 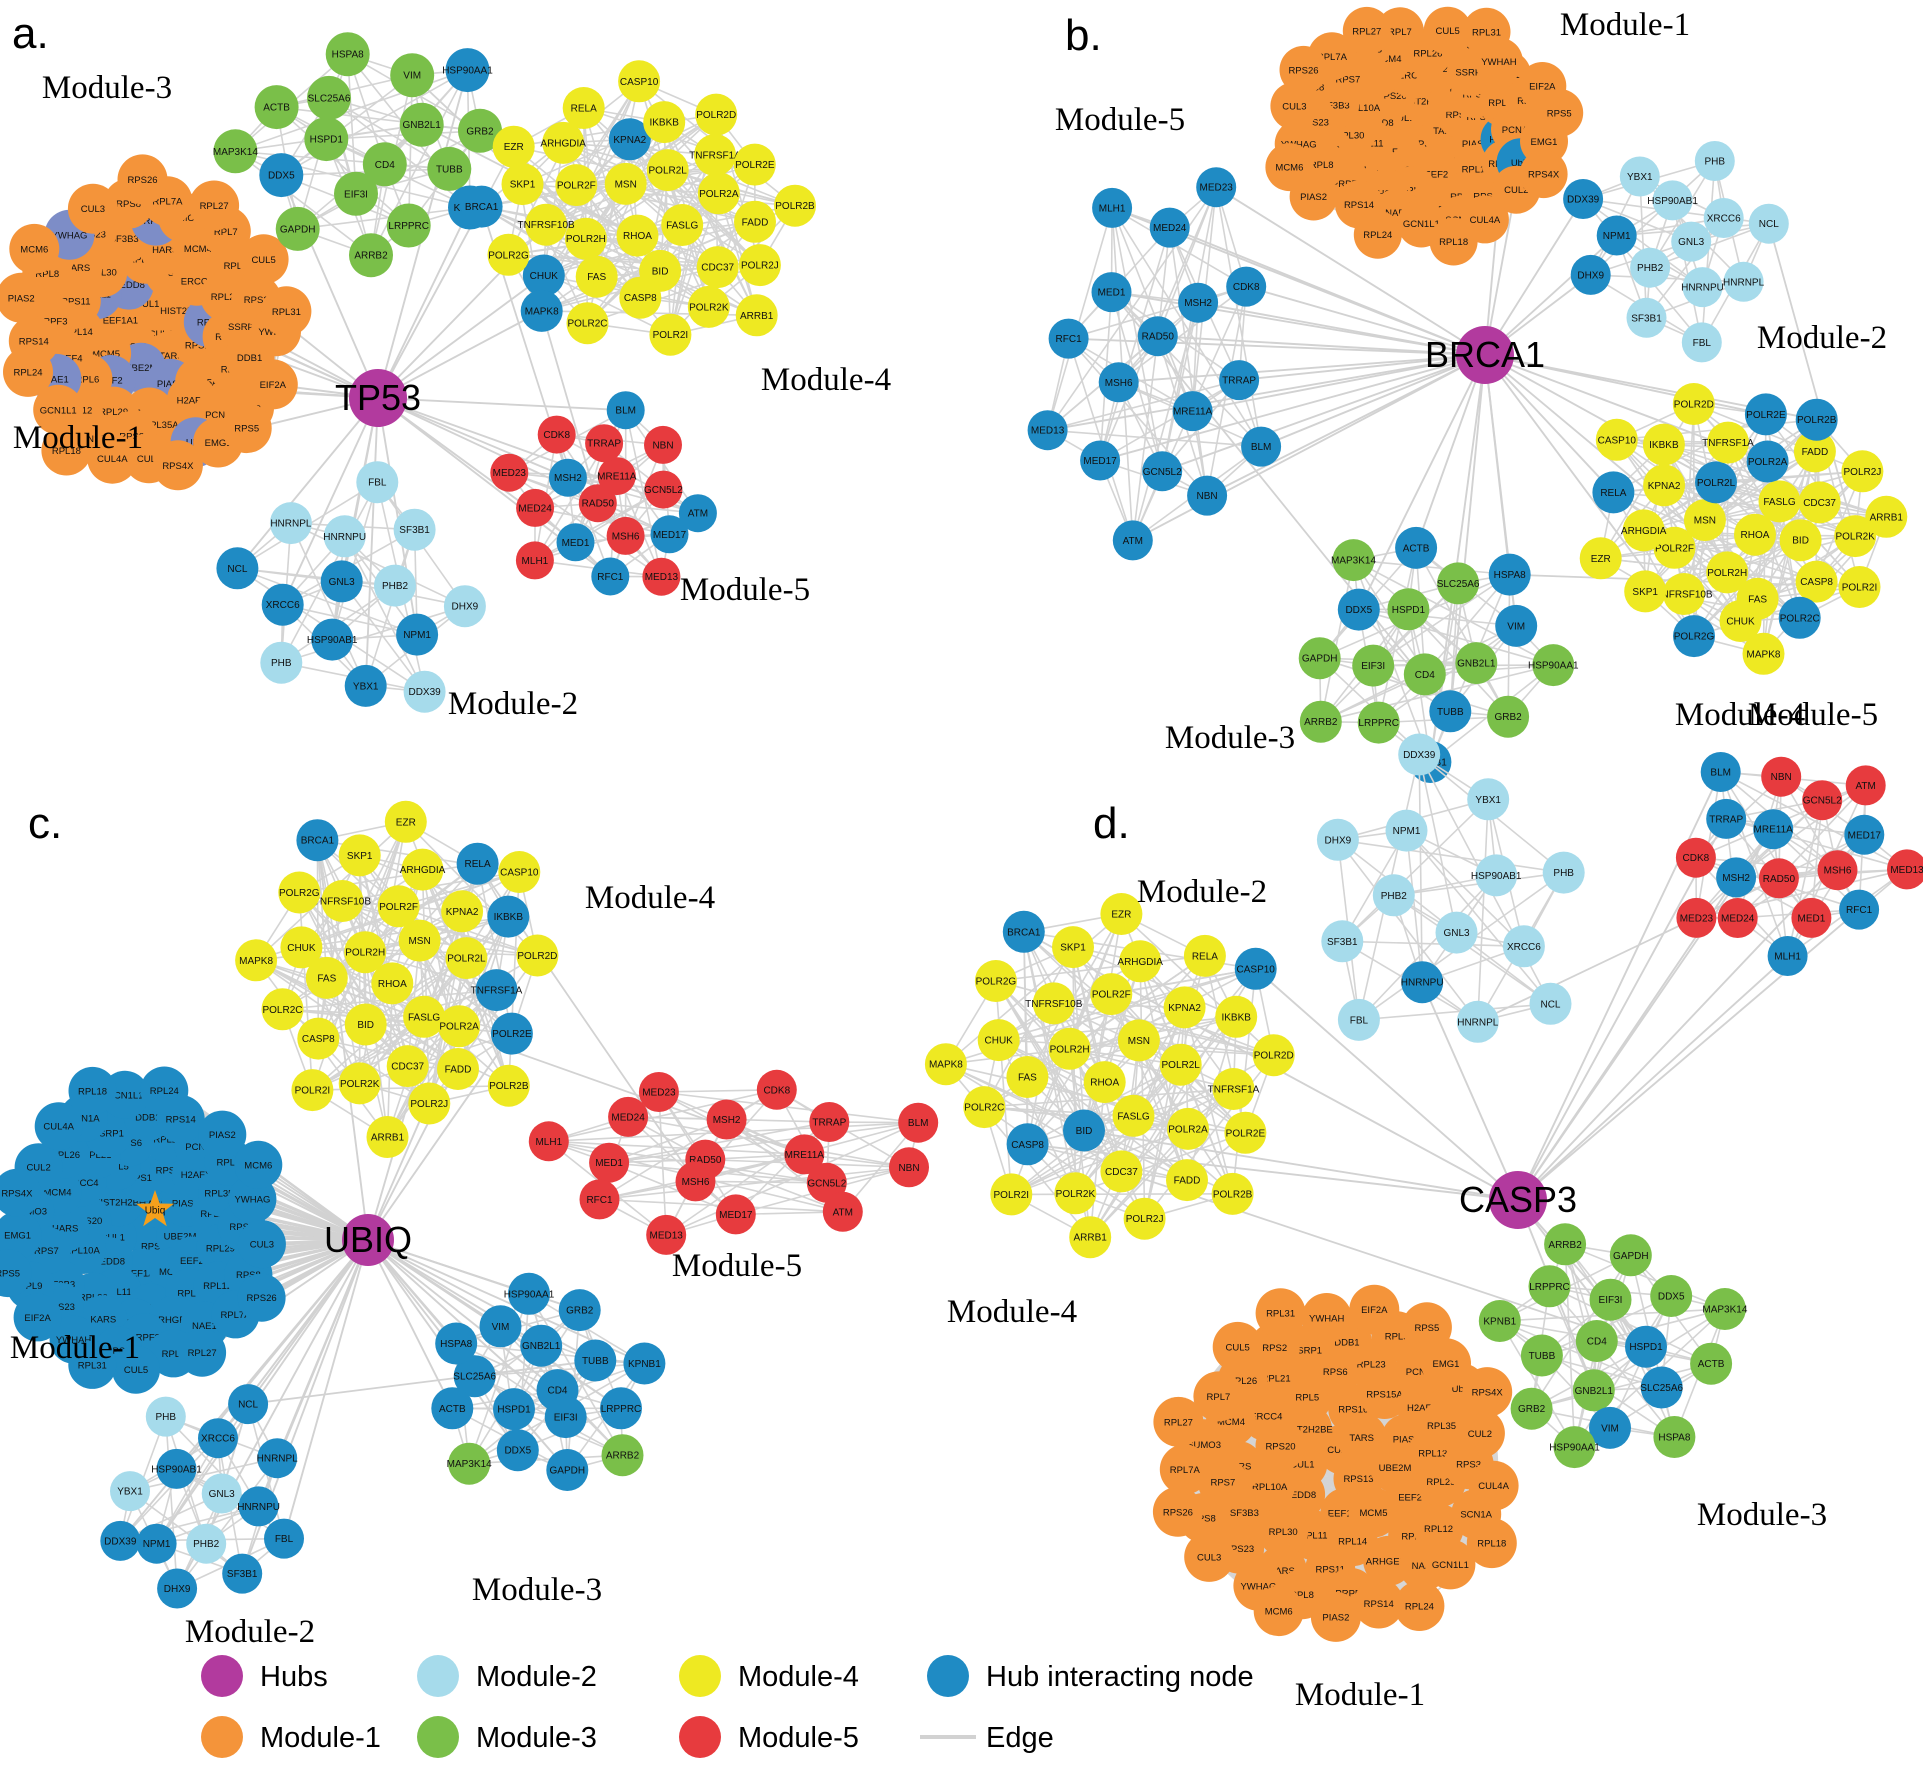 What do you see at coordinates (625, 183) in the screenshot?
I see `gene-node-MSN` at bounding box center [625, 183].